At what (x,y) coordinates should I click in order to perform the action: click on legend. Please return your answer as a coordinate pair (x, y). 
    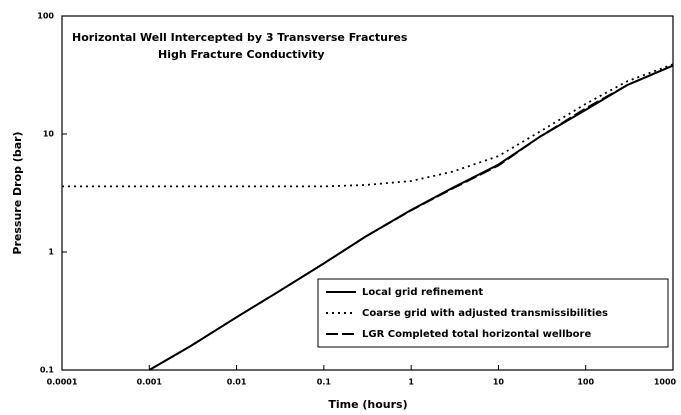
    Looking at the image, I should click on (493, 313).